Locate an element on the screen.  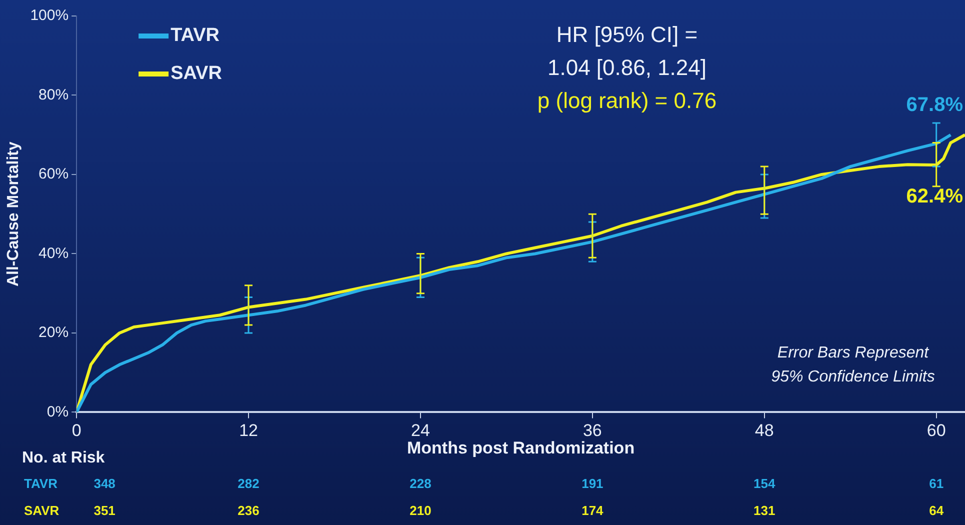
text: 228 is located at coordinates (421, 483).